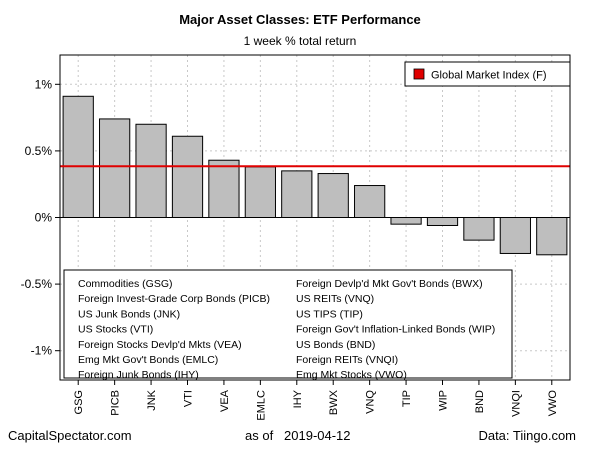  What do you see at coordinates (515, 235) in the screenshot?
I see `bar-vnqi` at bounding box center [515, 235].